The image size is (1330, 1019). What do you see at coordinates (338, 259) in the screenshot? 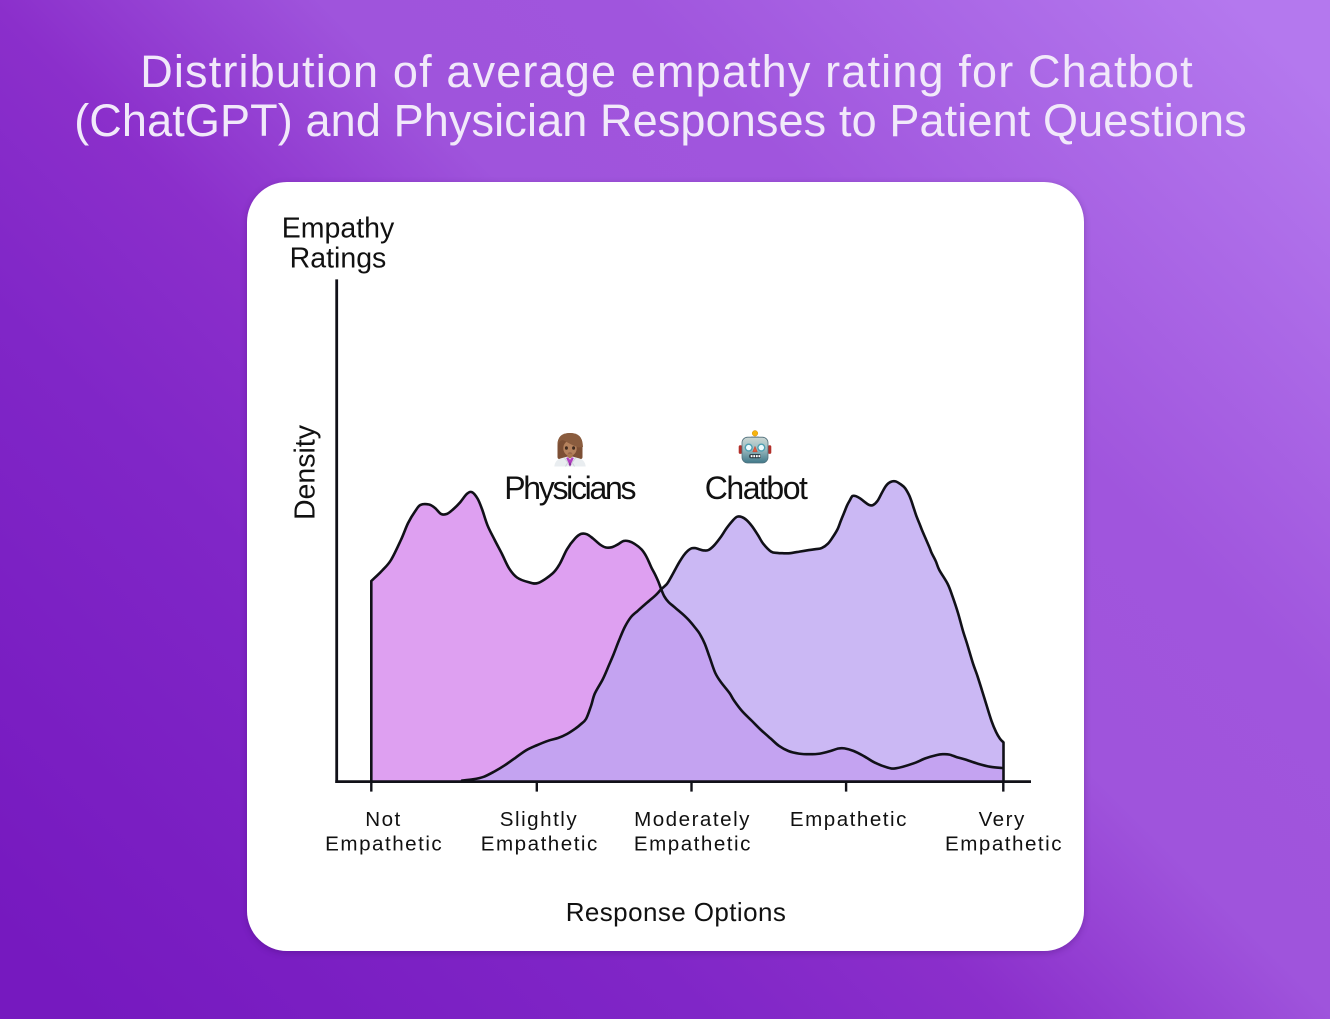
I see `svg-text: Ratings` at bounding box center [338, 259].